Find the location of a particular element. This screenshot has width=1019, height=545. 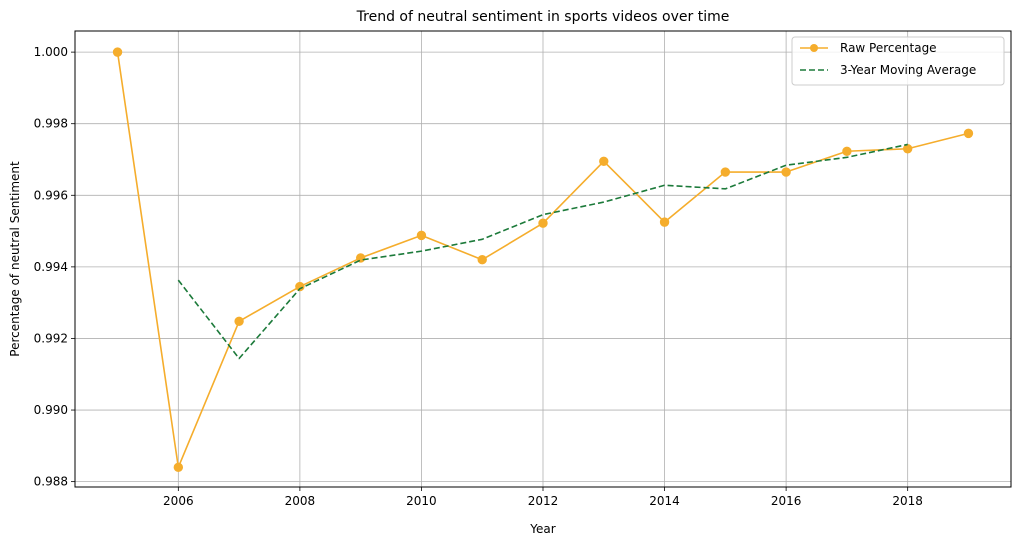

x-tick-label: 2016 is located at coordinates (786, 501).